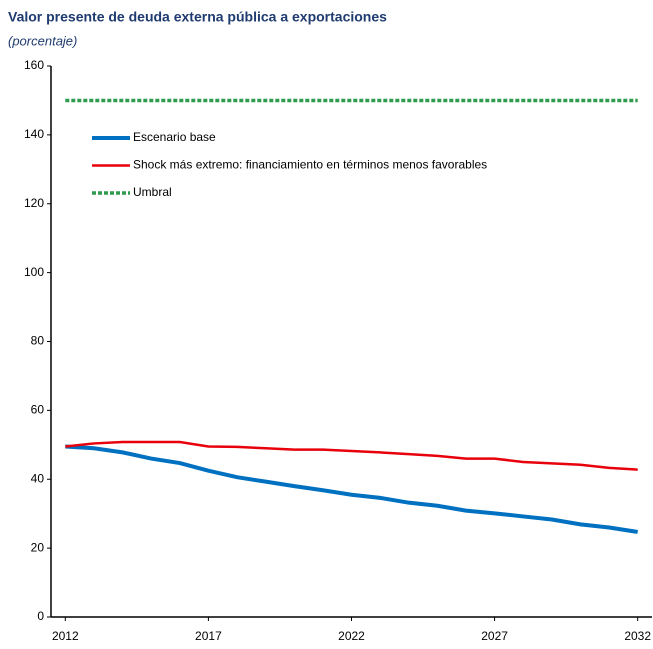  Describe the element at coordinates (34, 203) in the screenshot. I see `y-tick-label: 120` at that location.